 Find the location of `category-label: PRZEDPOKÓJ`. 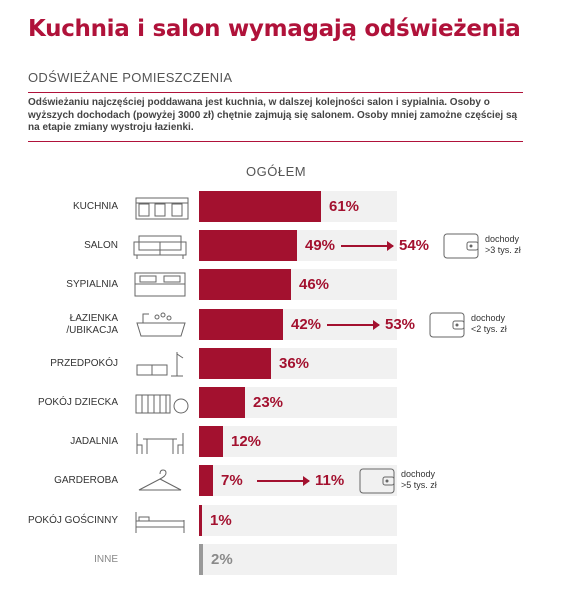

category-label: PRZEDPOKÓJ is located at coordinates (84, 363).